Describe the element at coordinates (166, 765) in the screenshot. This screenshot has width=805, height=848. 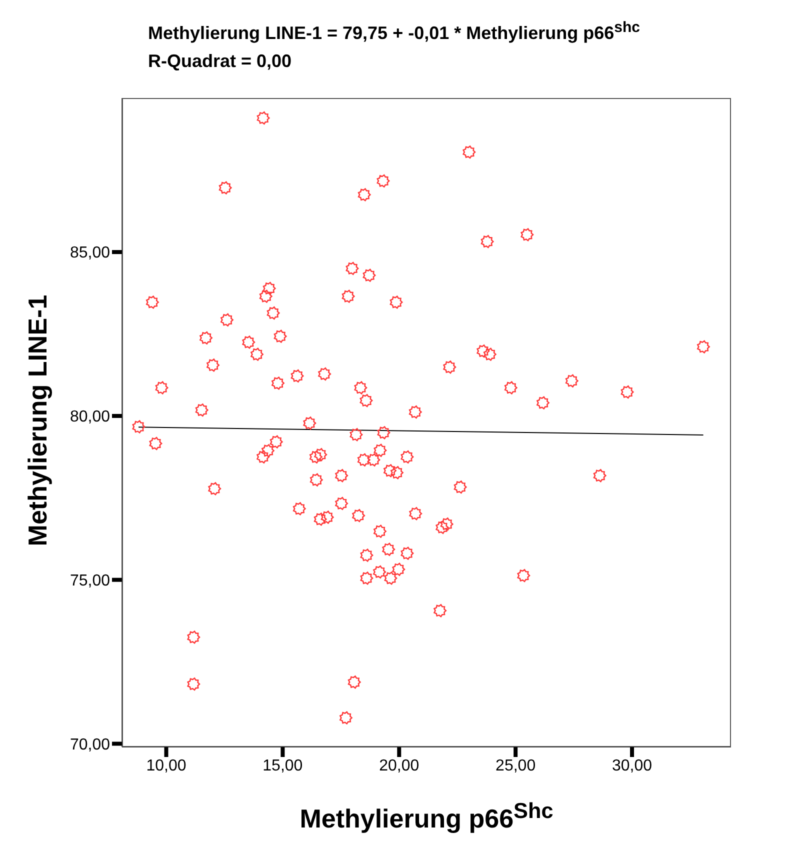
I see `x-tick-label: 10,00` at that location.